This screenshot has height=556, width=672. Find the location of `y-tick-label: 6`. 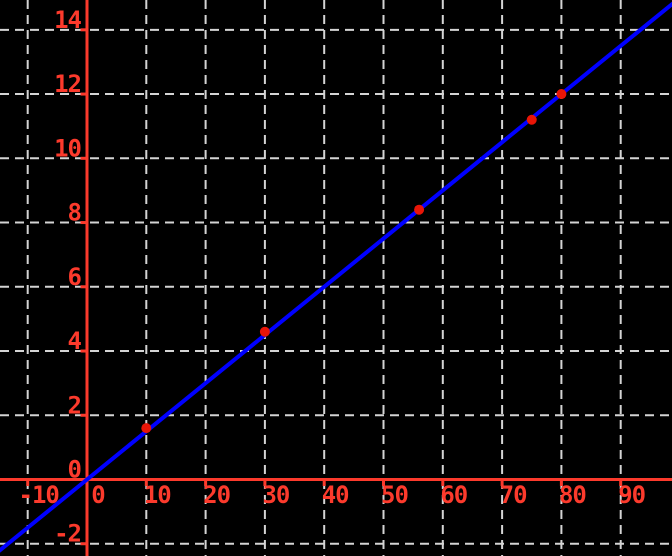

y-tick-label: 6 is located at coordinates (75, 277).